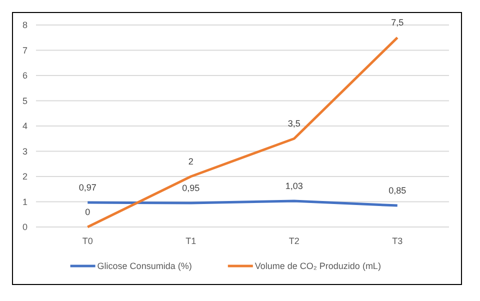 The width and height of the screenshot is (480, 301). Describe the element at coordinates (317, 266) in the screenshot. I see `legend-label: Volume de CO₂ Produzido (mL)` at that location.